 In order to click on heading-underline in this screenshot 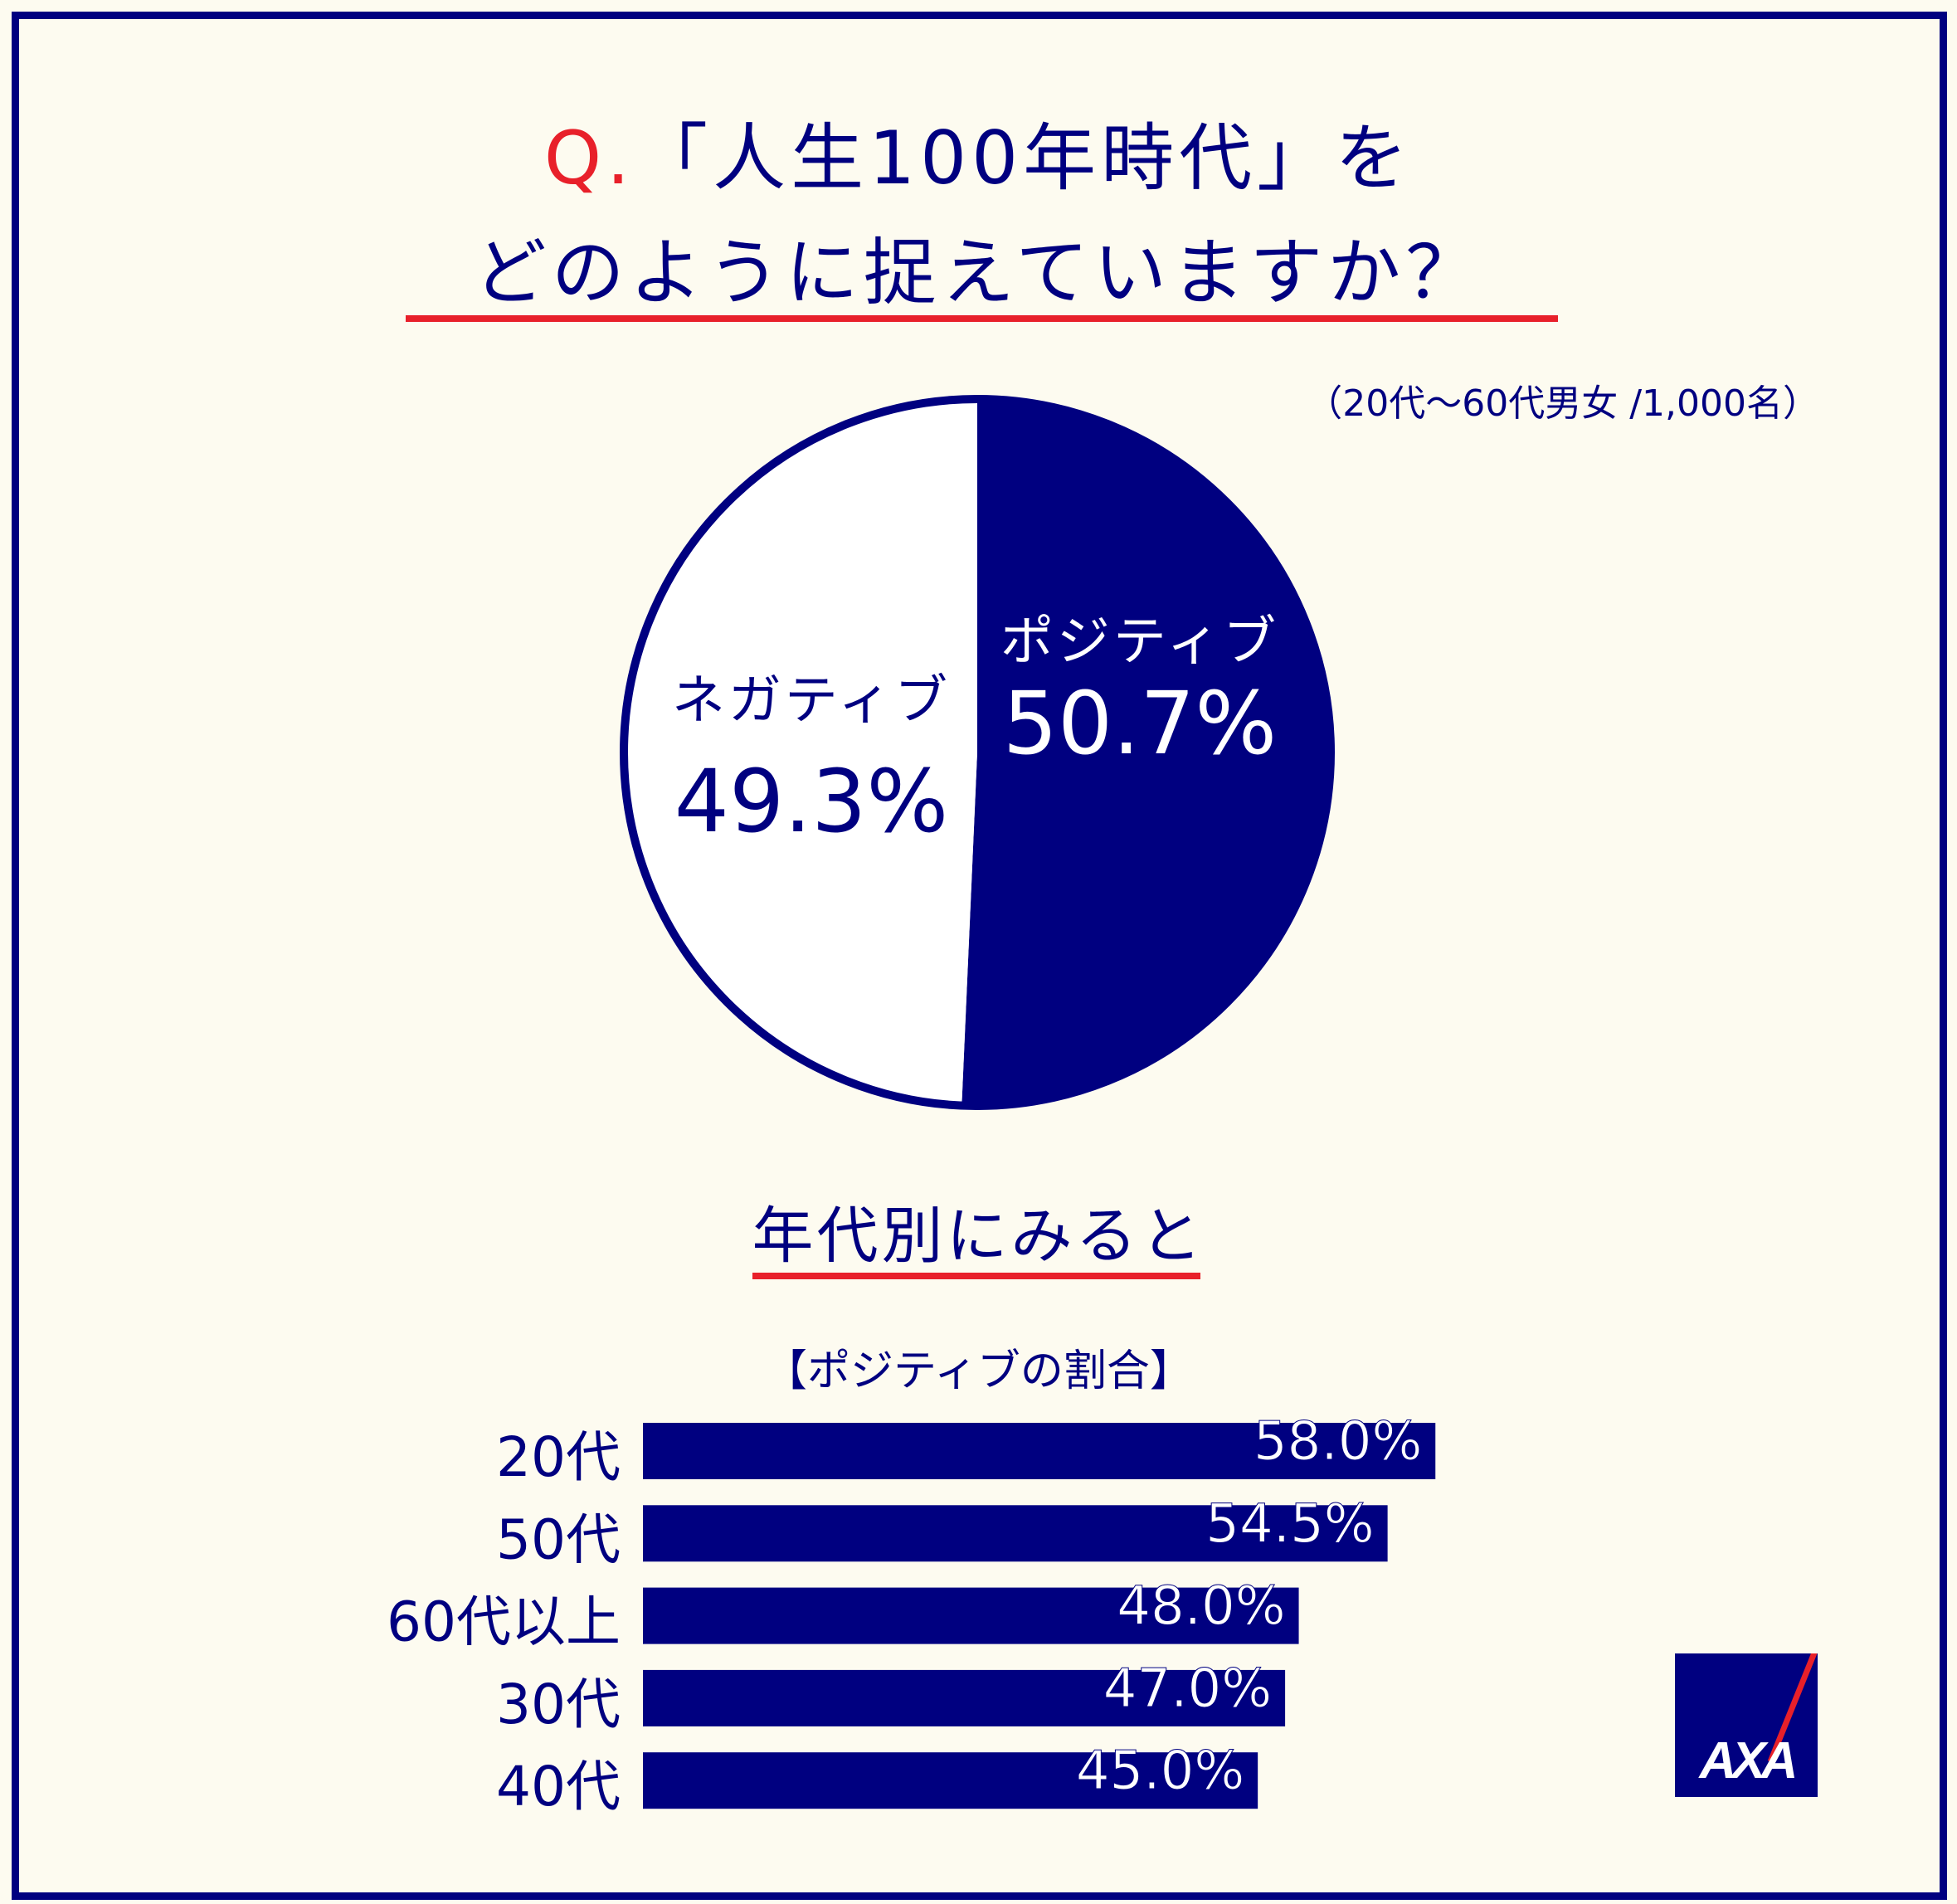, I will do `click(976, 1276)`.